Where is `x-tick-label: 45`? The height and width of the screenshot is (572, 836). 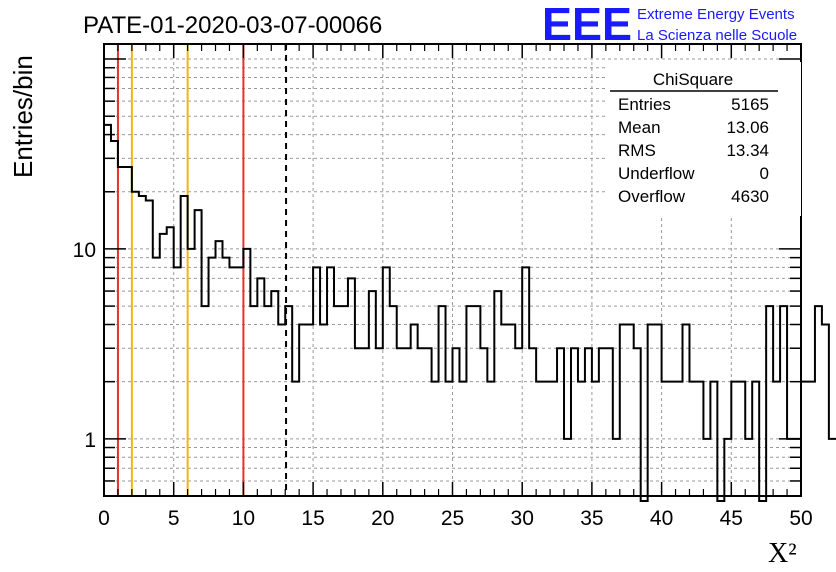
x-tick-label: 45 is located at coordinates (731, 518).